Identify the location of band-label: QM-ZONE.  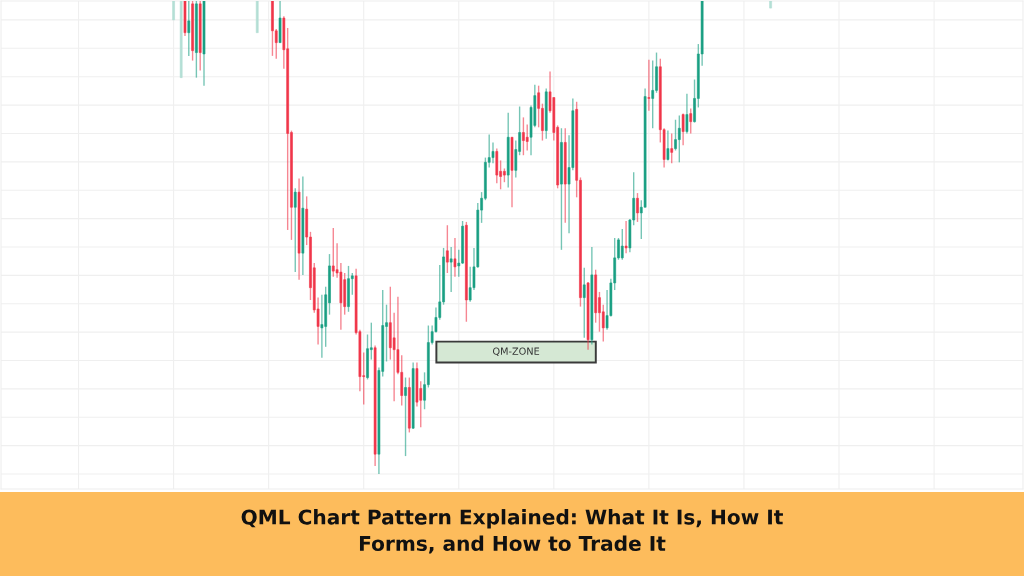
(516, 351).